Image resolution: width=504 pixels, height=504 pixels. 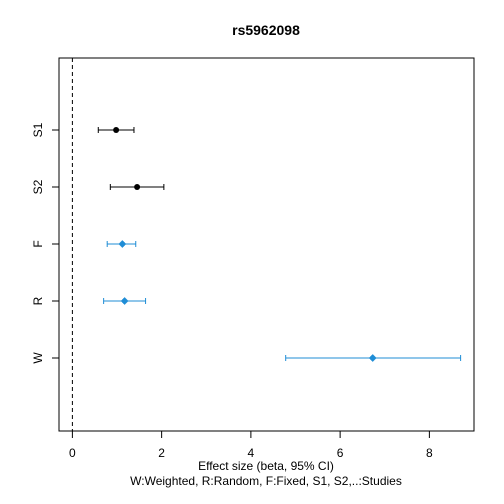 What do you see at coordinates (38, 129) in the screenshot?
I see `y-tick-label: S1` at bounding box center [38, 129].